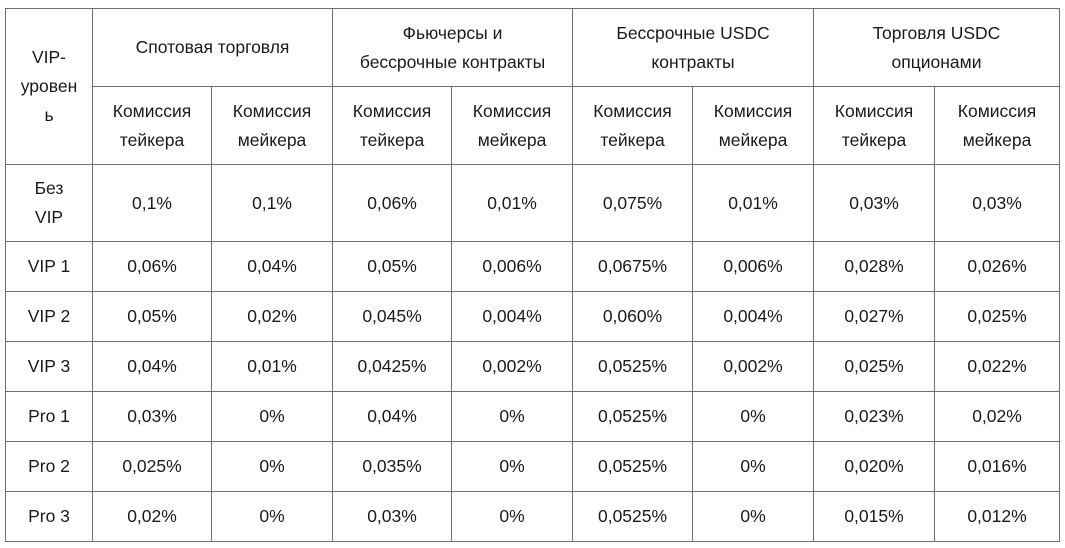 This screenshot has height=548, width=1065. What do you see at coordinates (874, 316) in the screenshot?
I see `fee-cell: 0,027%` at bounding box center [874, 316].